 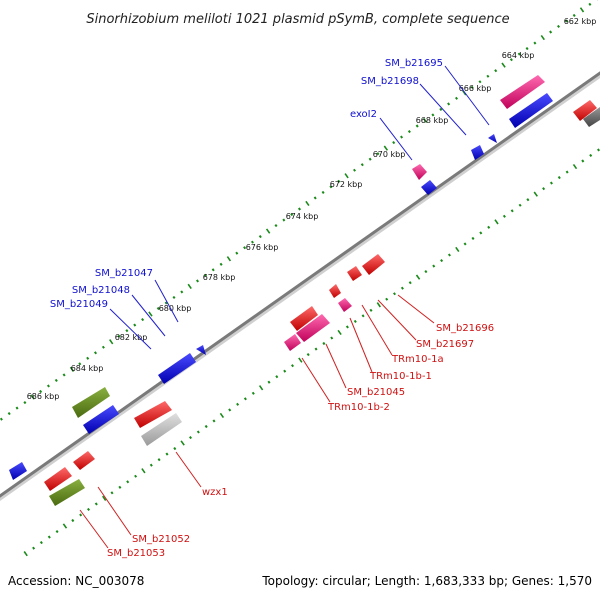 What do you see at coordinates (136, 553) in the screenshot?
I see `gene-label-sm-b21053: SM_b21053` at bounding box center [136, 553].